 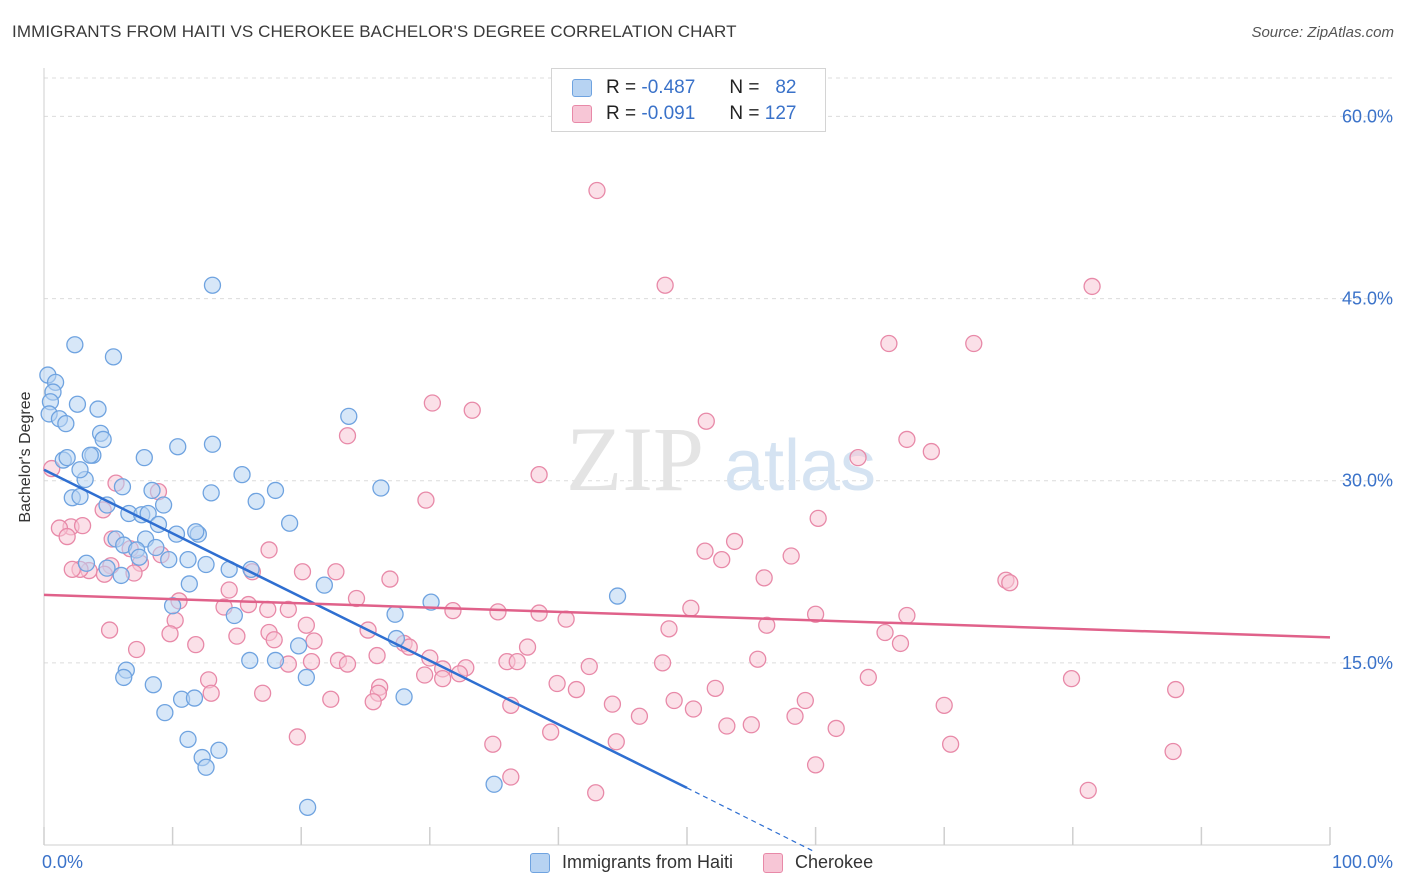 What do you see at coordinates (1367, 663) in the screenshot?
I see `y-tick-label: 15.0%` at bounding box center [1367, 663].